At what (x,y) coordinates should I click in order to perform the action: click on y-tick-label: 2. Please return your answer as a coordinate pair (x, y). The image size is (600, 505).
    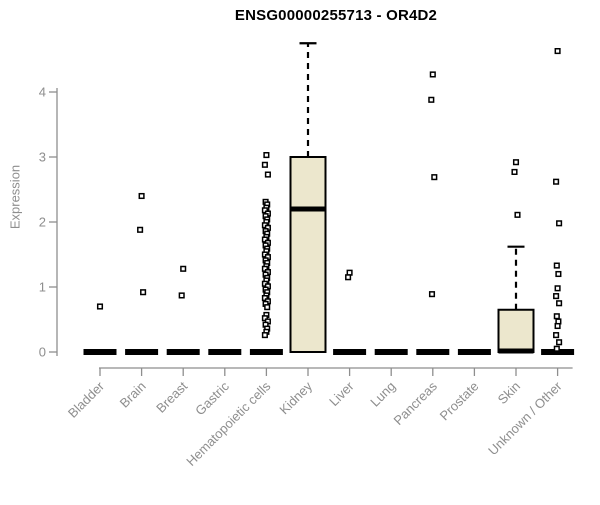
    Looking at the image, I should click on (42, 222).